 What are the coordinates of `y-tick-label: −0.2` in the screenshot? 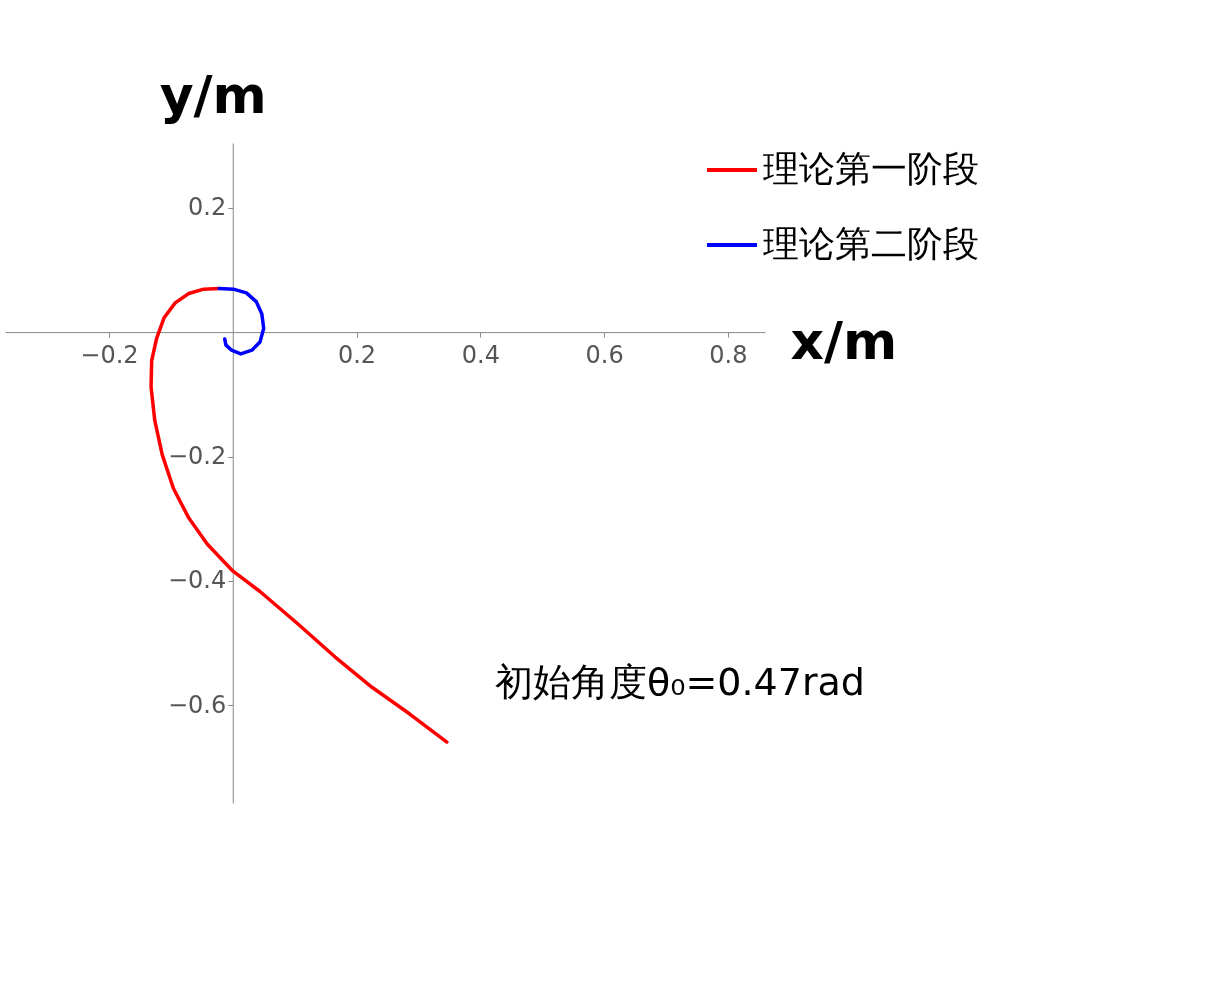 It's located at (197, 456).